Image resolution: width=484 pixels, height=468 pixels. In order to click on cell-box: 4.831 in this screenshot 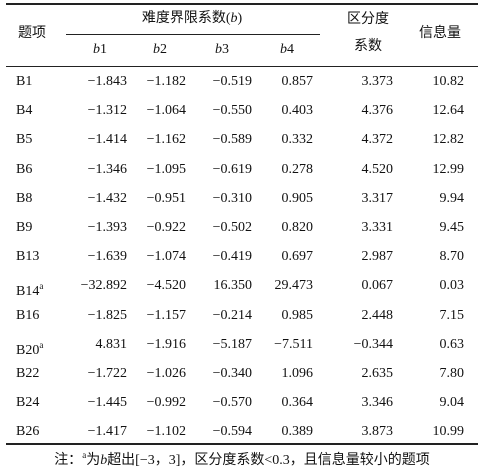, I will do `click(112, 345)`.